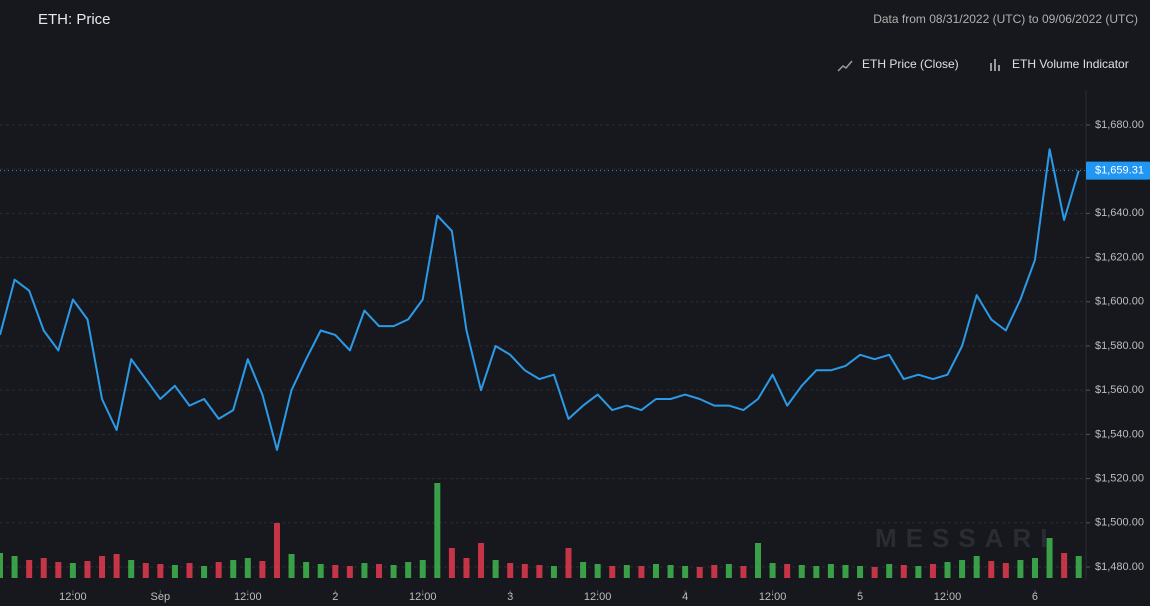 This screenshot has height=606, width=1150. I want to click on x-tick-label: 2, so click(335, 597).